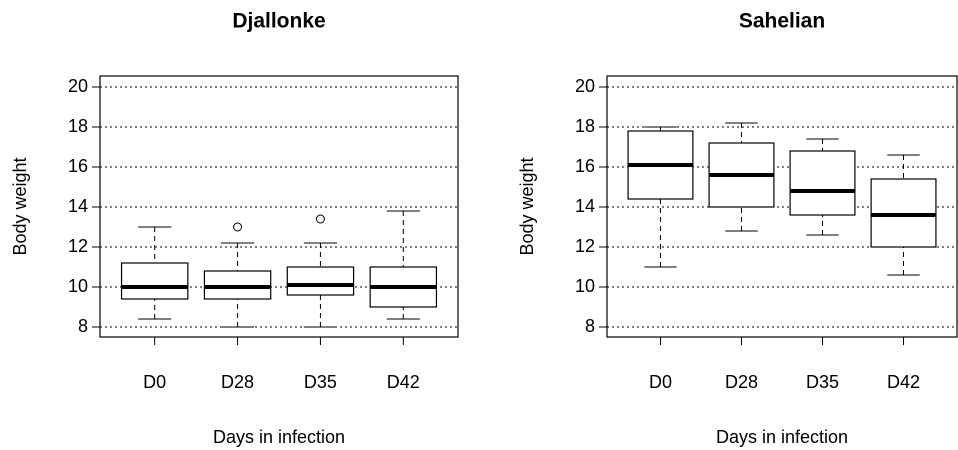 Image resolution: width=958 pixels, height=450 pixels. What do you see at coordinates (782, 21) in the screenshot?
I see `chart-title: Sahelian` at bounding box center [782, 21].